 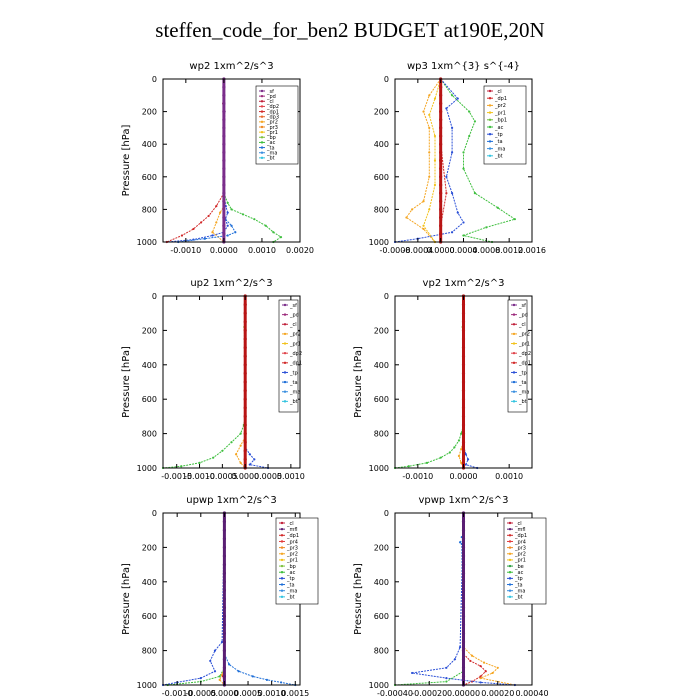 What do you see at coordinates (224, 693) in the screenshot?
I see `x-tick-label: 0.0000` at bounding box center [224, 693].